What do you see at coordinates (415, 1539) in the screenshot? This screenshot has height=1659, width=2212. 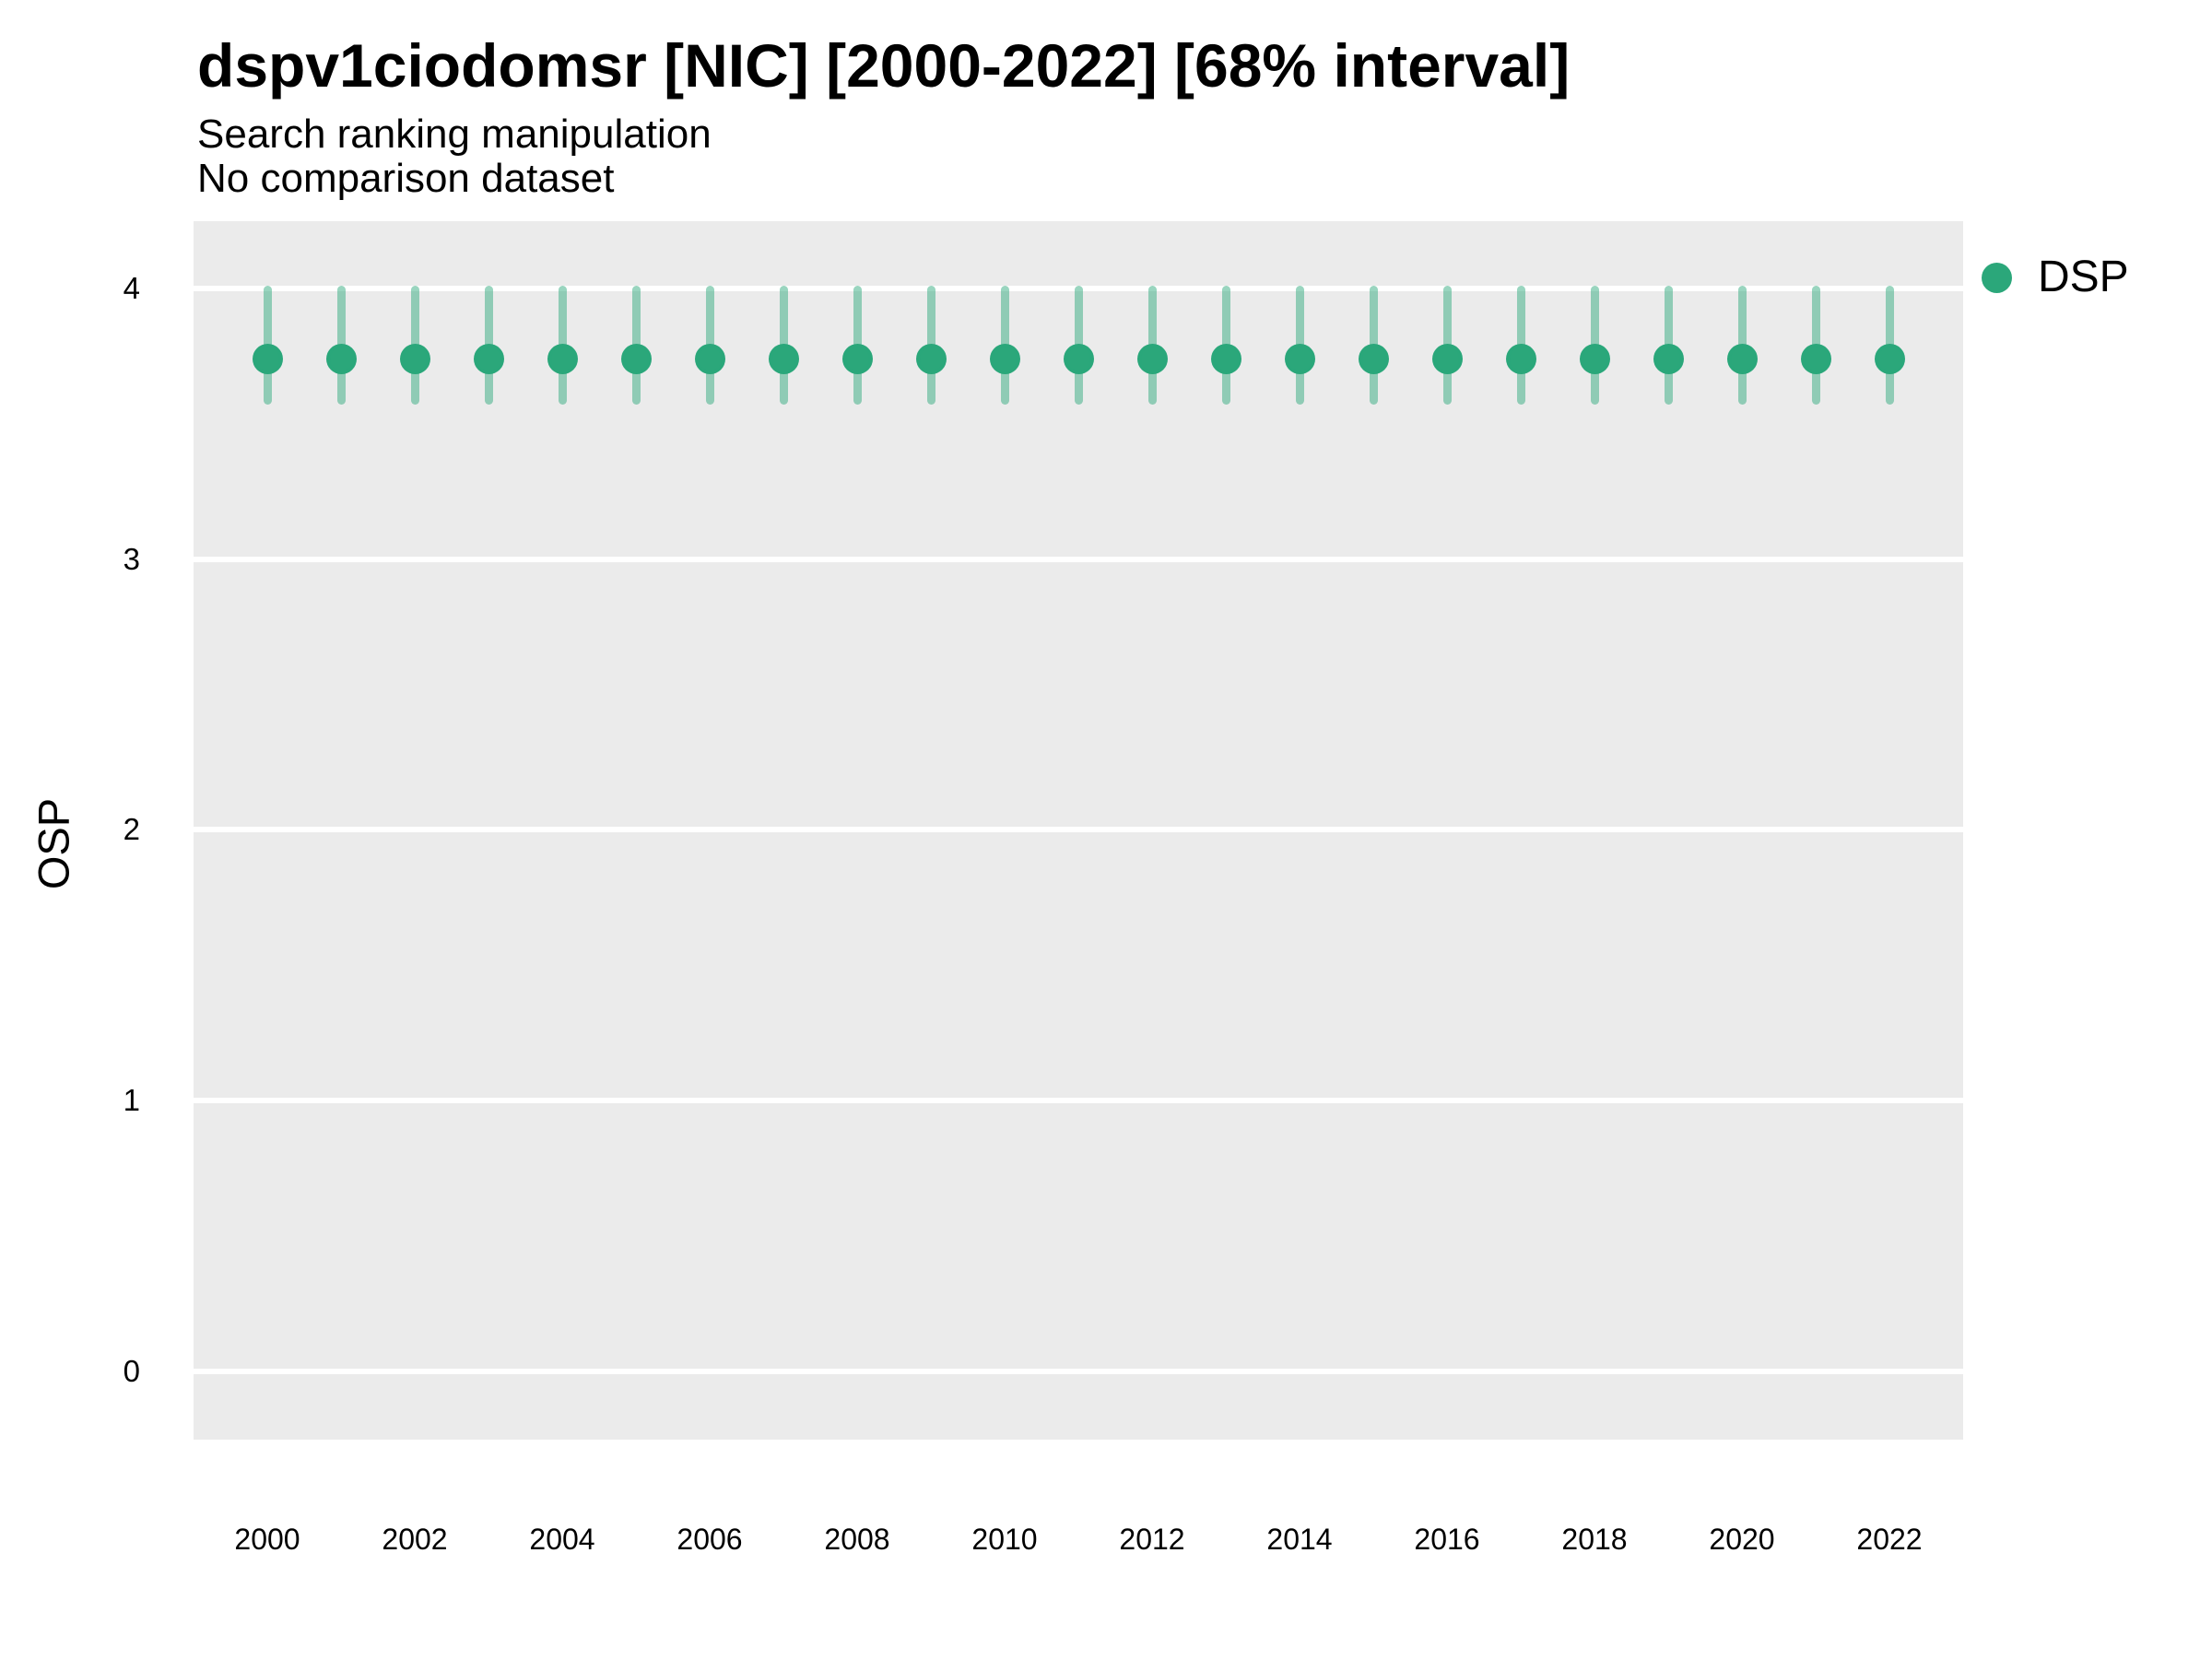 I see `x-tick-label: 2002` at bounding box center [415, 1539].